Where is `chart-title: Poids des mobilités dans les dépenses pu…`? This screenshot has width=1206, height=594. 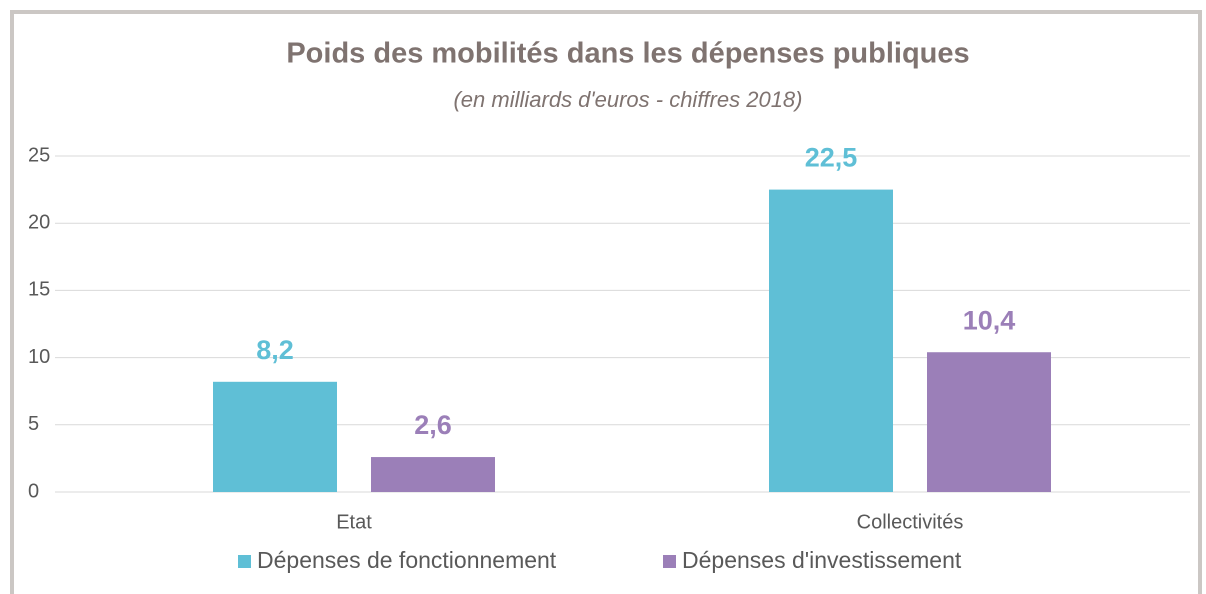
chart-title: Poids des mobilités dans les dépenses pu… is located at coordinates (627, 54).